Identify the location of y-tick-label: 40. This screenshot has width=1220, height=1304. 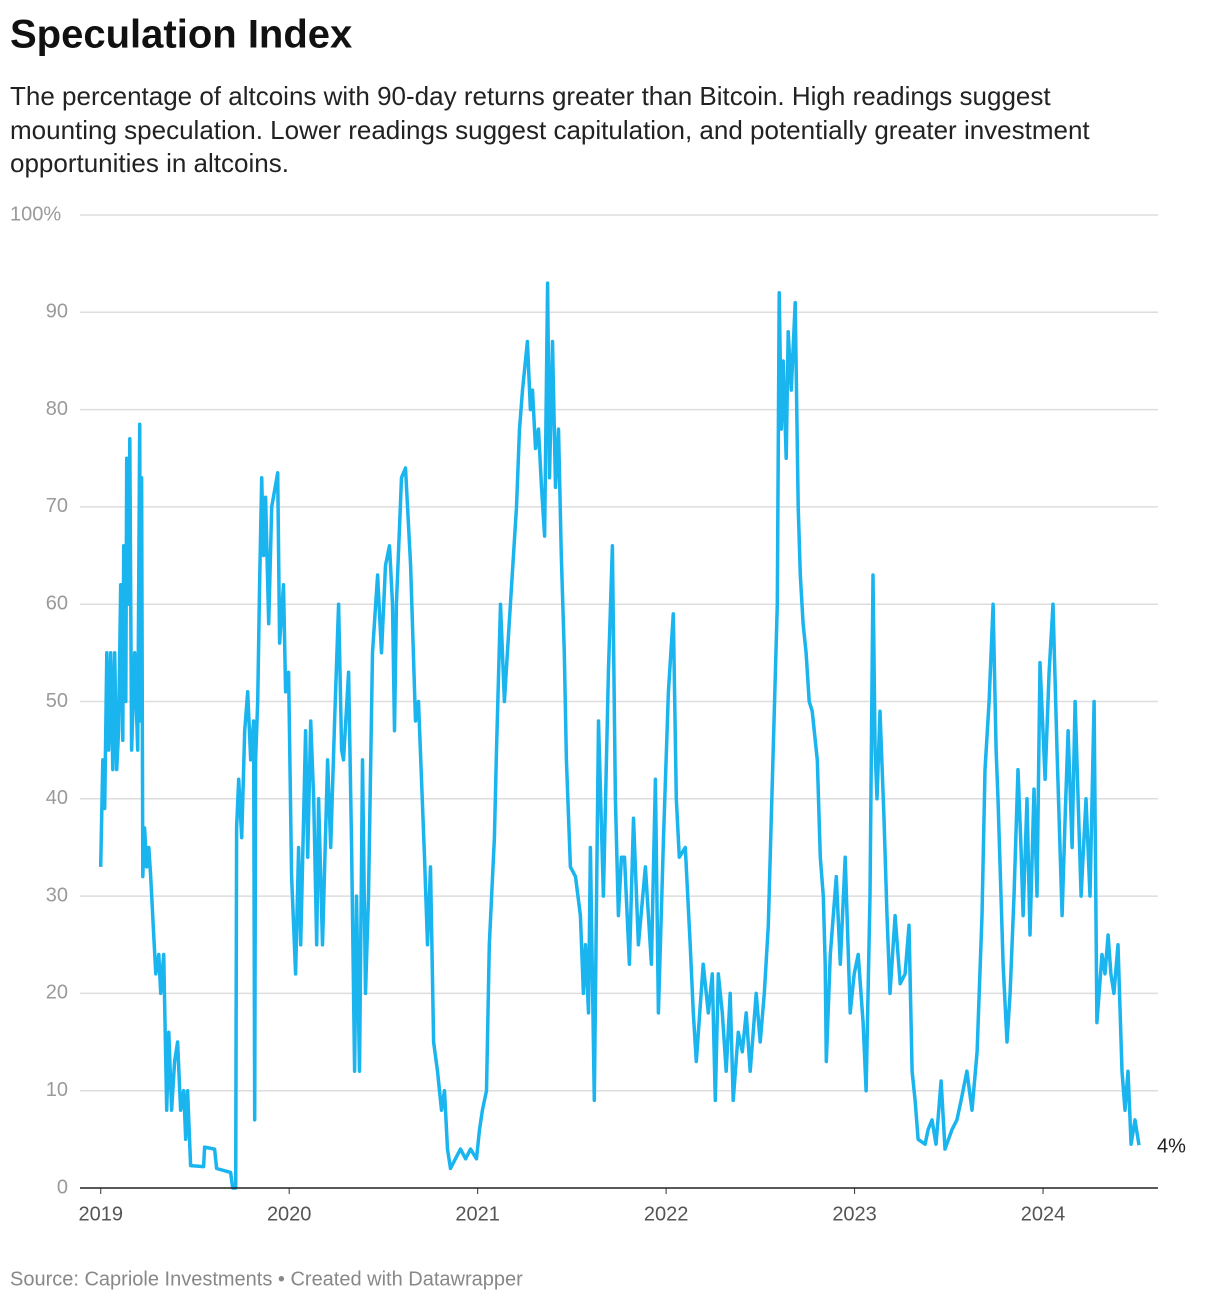
(57, 798).